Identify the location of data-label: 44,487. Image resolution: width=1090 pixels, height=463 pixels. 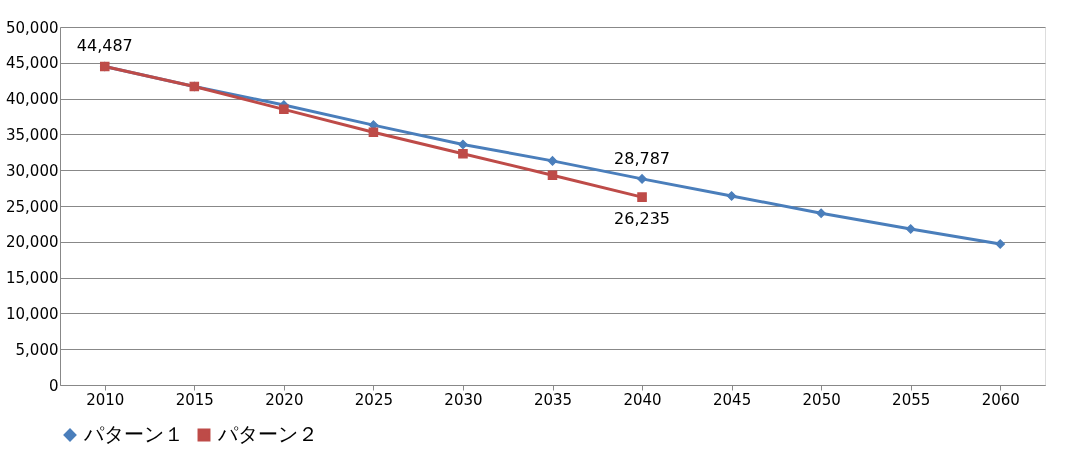
(104, 46).